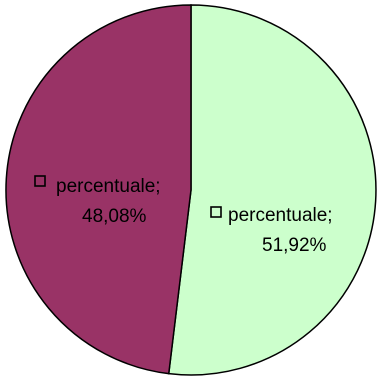 The width and height of the screenshot is (380, 380). What do you see at coordinates (271, 230) in the screenshot?
I see `slice-label-1: percentuale; 51,92%` at bounding box center [271, 230].